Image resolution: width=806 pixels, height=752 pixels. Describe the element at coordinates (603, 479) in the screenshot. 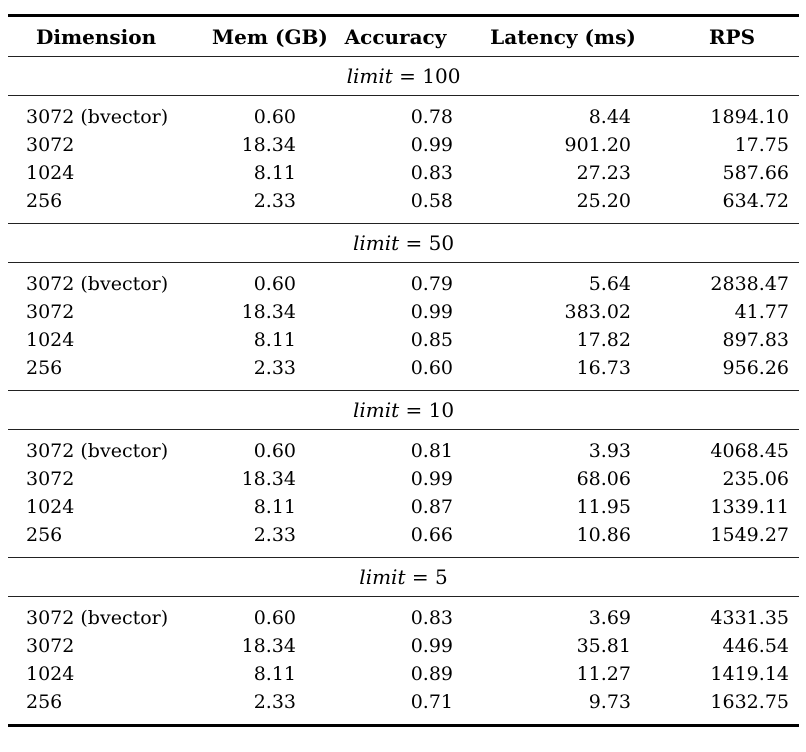

I see `cell-latency-ms: 68.06` at that location.